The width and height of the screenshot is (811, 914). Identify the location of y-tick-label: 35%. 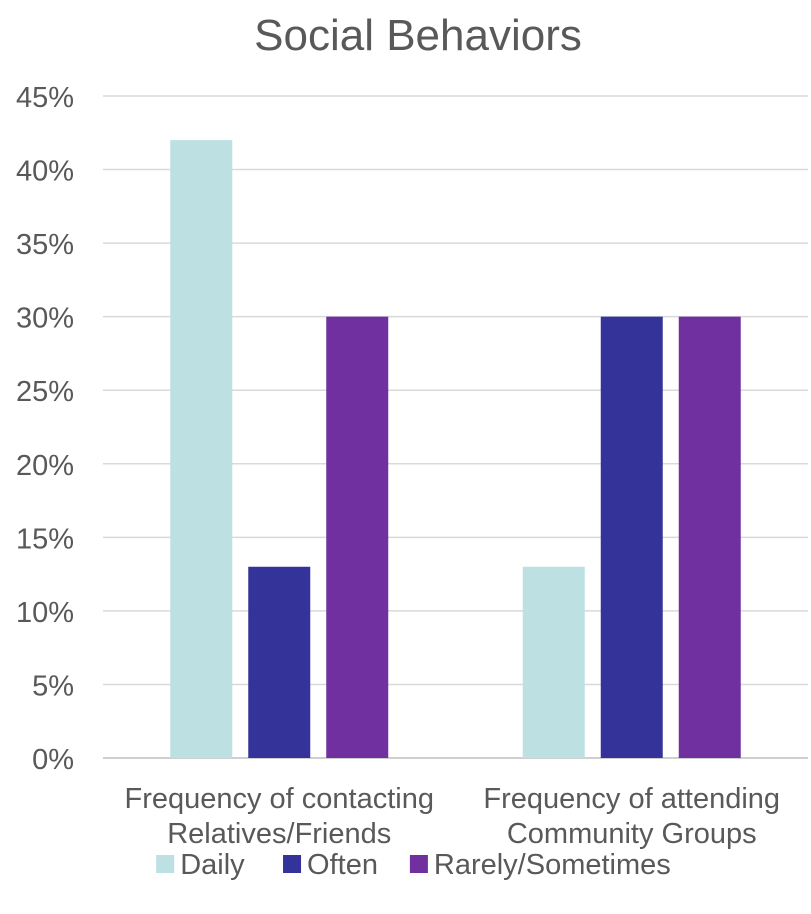
(45, 245).